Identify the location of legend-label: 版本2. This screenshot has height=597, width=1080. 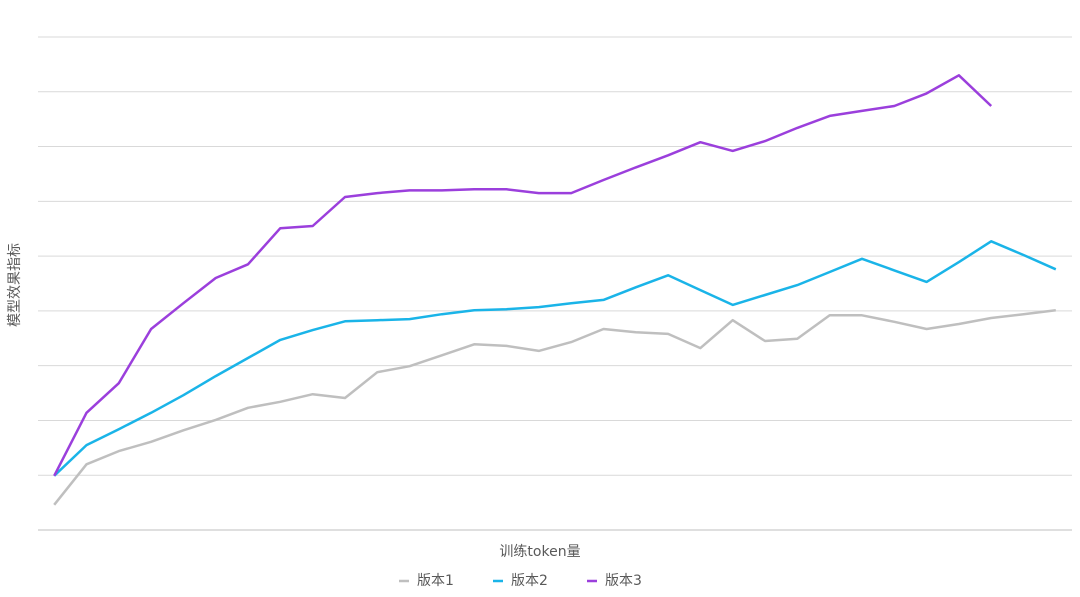
(529, 581).